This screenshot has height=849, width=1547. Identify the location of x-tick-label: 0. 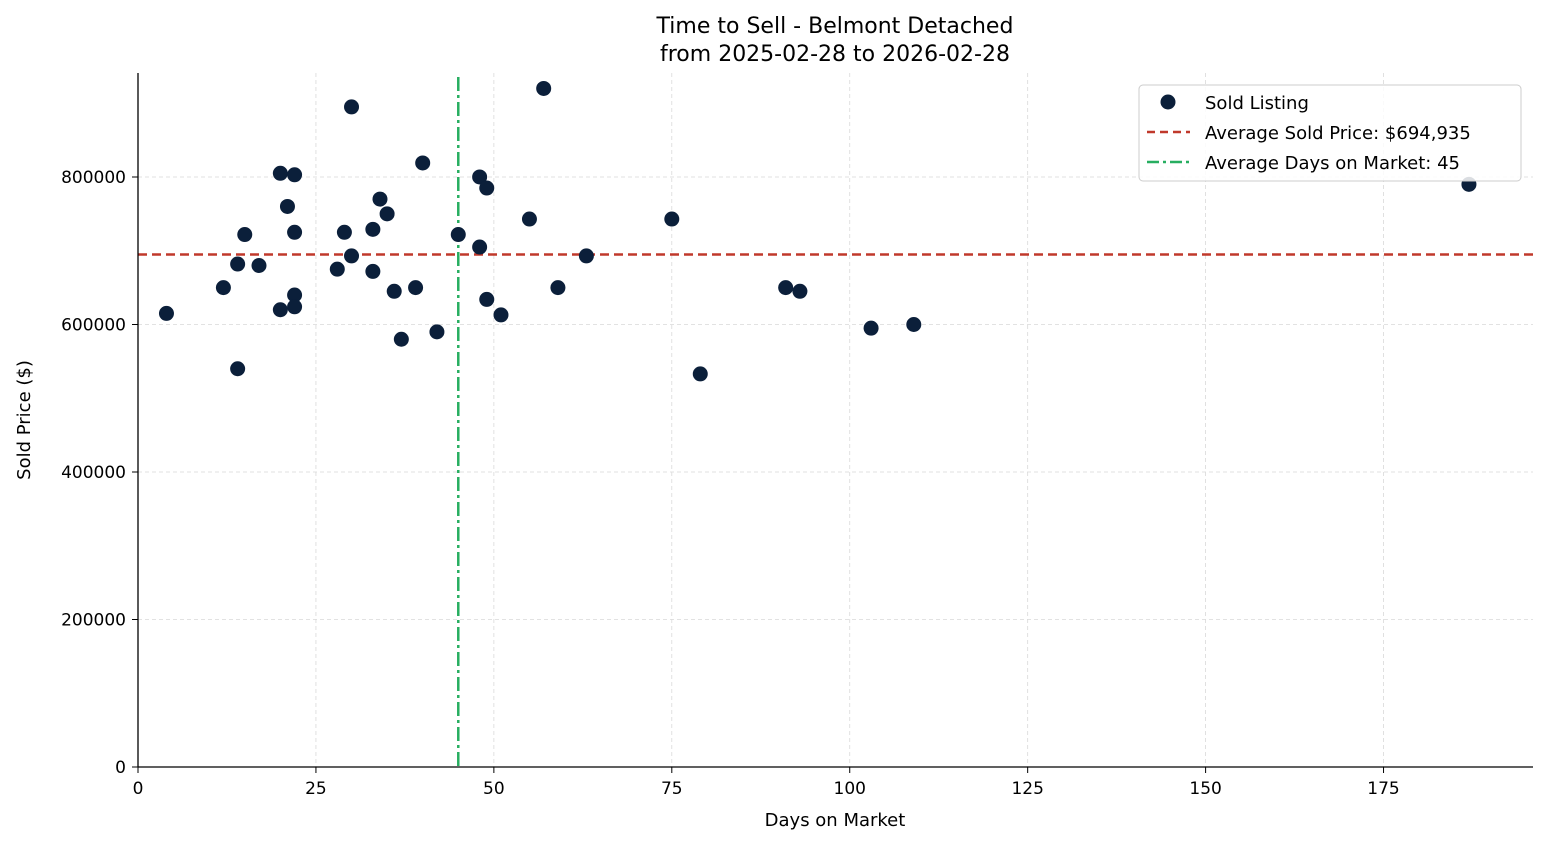
(138, 789).